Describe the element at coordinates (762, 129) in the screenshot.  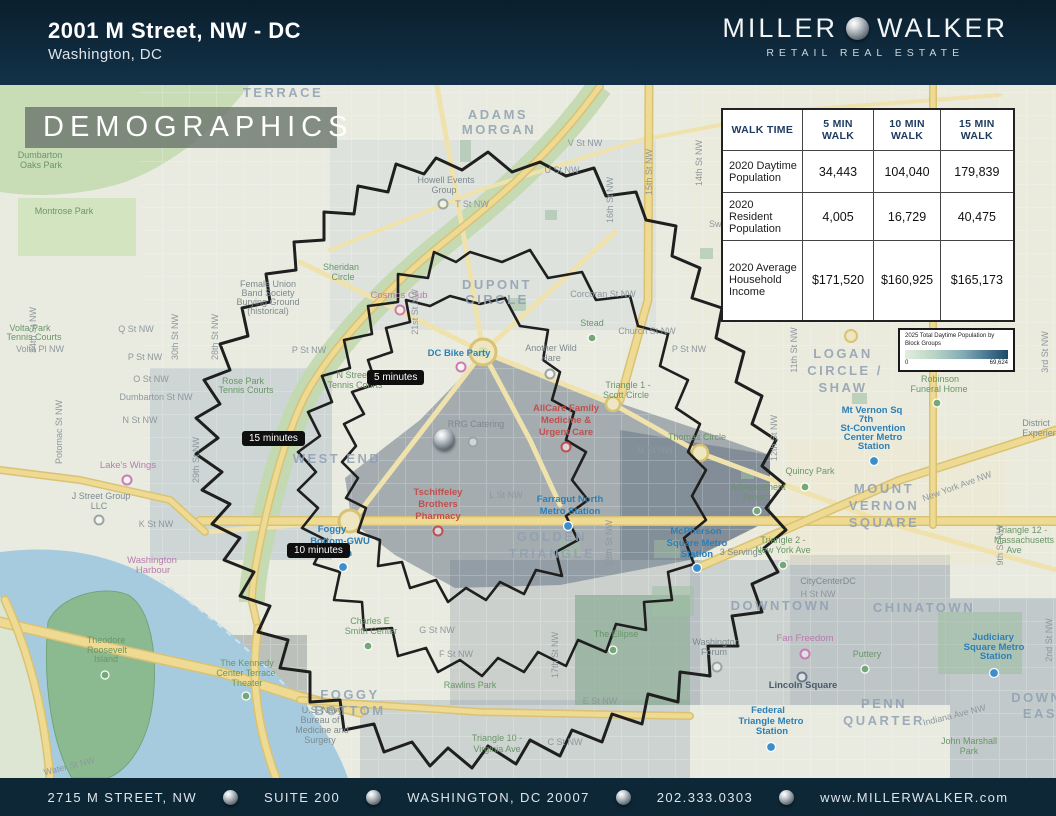
I see `col-header-walk-time: WALK TIME` at that location.